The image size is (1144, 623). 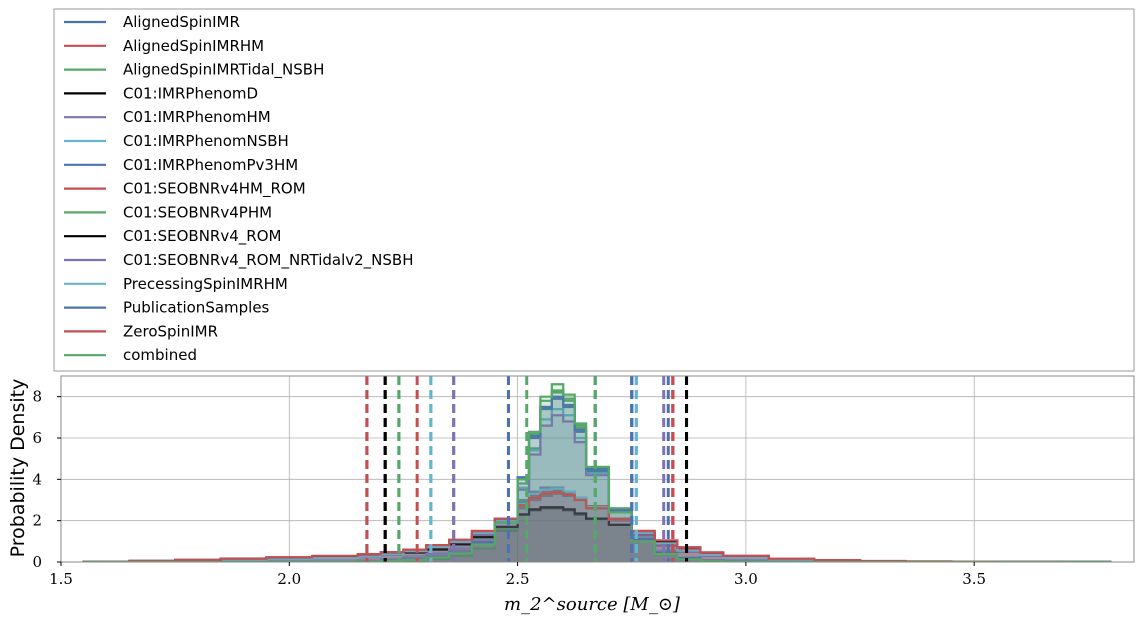 I want to click on legend-label: C01:SEOBNRv4_ROM, so click(x=202, y=236).